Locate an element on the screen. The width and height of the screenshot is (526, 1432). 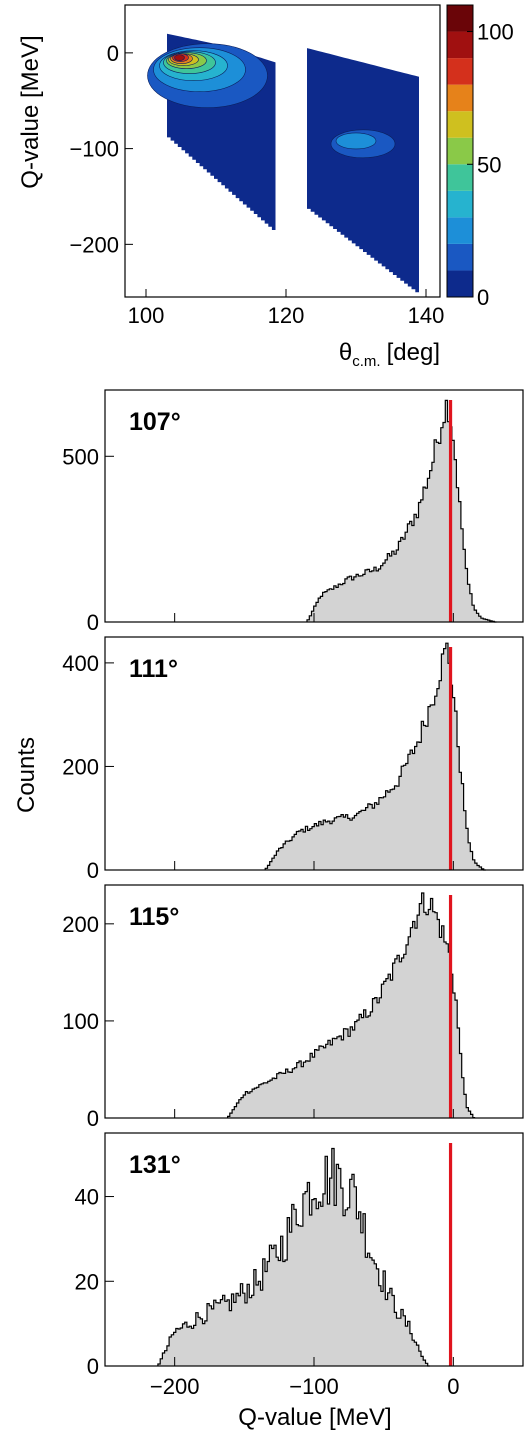
q-value-axis-label: Q-value [MeV] is located at coordinates (314, 1417).